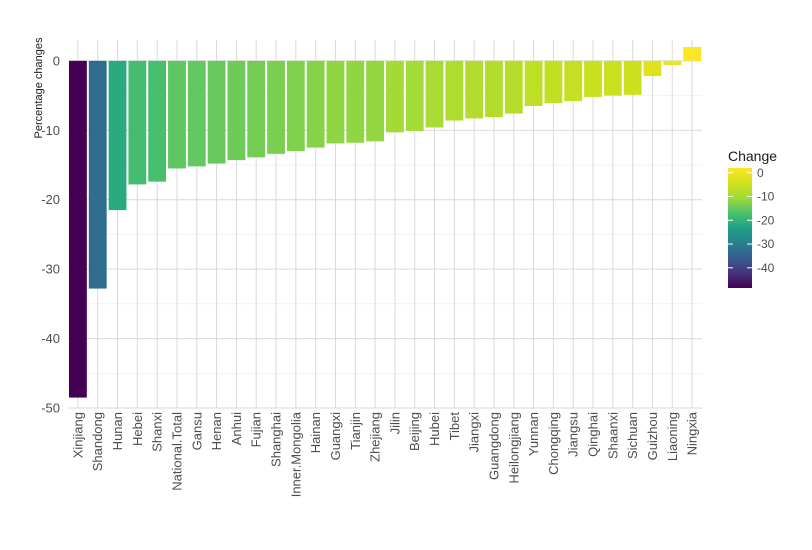  I want to click on bar-shaanxi, so click(612, 78).